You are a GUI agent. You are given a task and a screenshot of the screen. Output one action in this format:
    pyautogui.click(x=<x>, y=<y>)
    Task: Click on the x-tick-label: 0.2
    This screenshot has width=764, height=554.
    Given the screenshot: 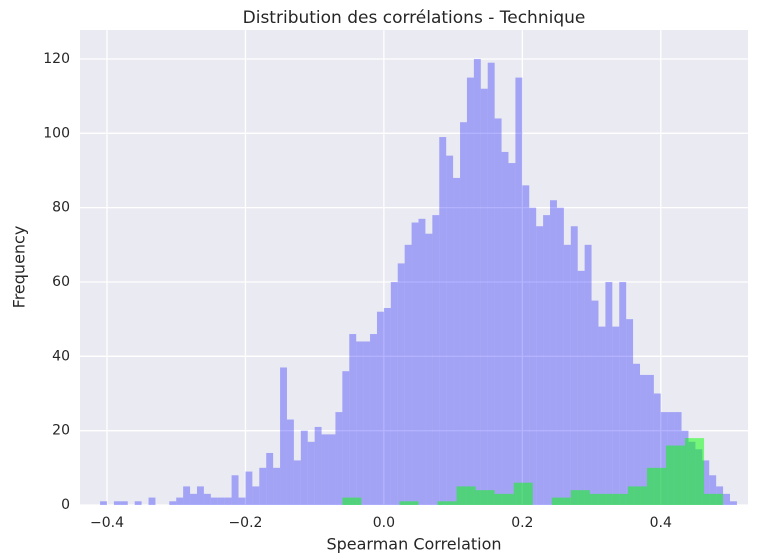 What is the action you would take?
    pyautogui.click(x=522, y=523)
    